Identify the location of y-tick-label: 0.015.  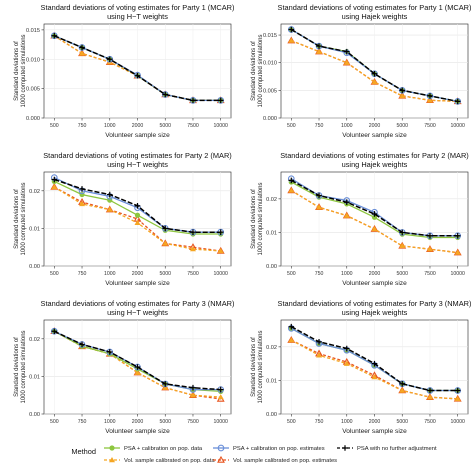
(33, 31).